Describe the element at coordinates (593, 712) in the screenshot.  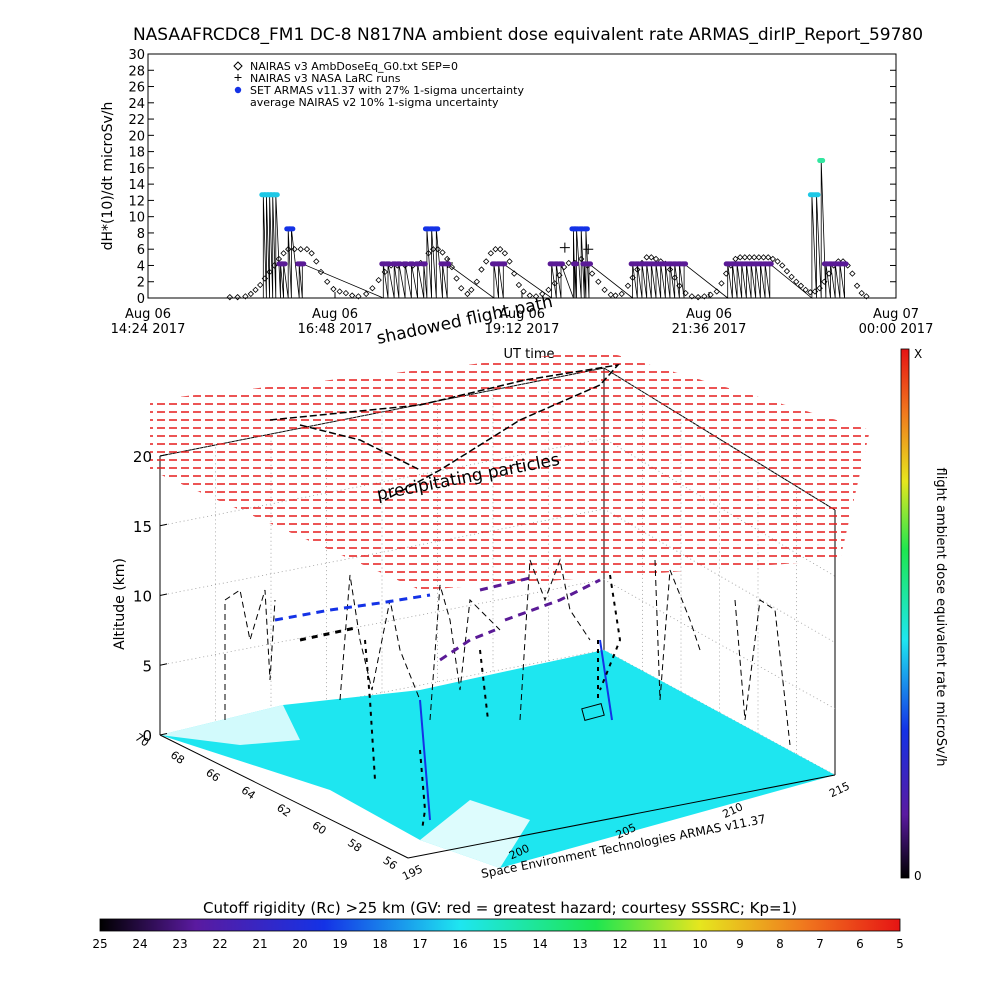
I see `aircraft-position-marker` at that location.